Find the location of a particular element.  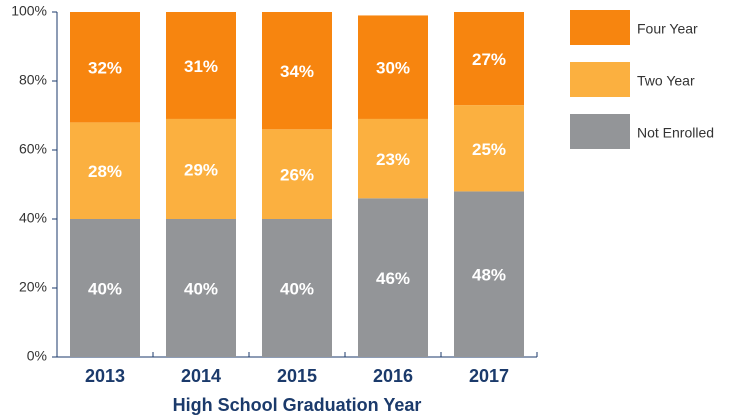

data-label: 25% is located at coordinates (489, 149).